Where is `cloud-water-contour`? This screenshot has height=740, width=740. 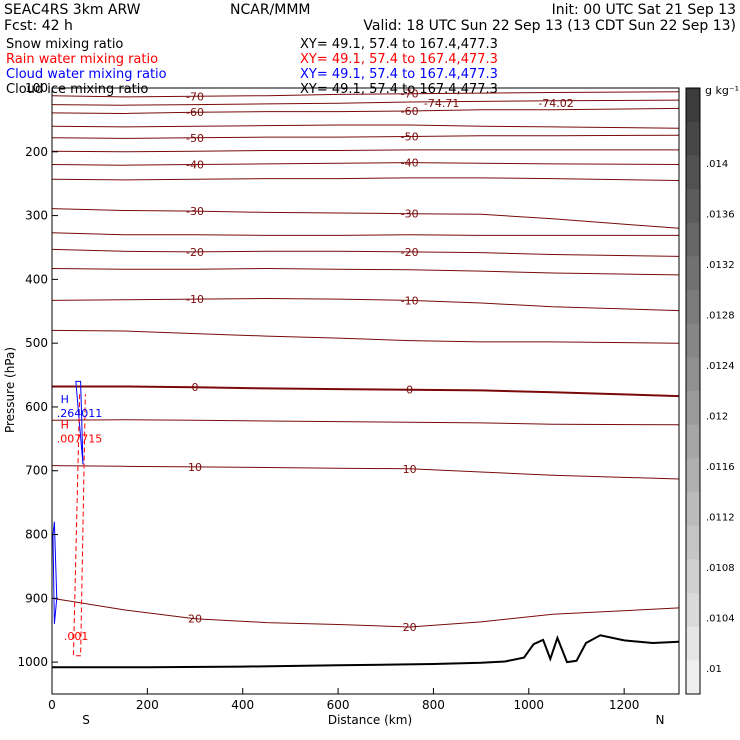
cloud-water-contour is located at coordinates (55, 572).